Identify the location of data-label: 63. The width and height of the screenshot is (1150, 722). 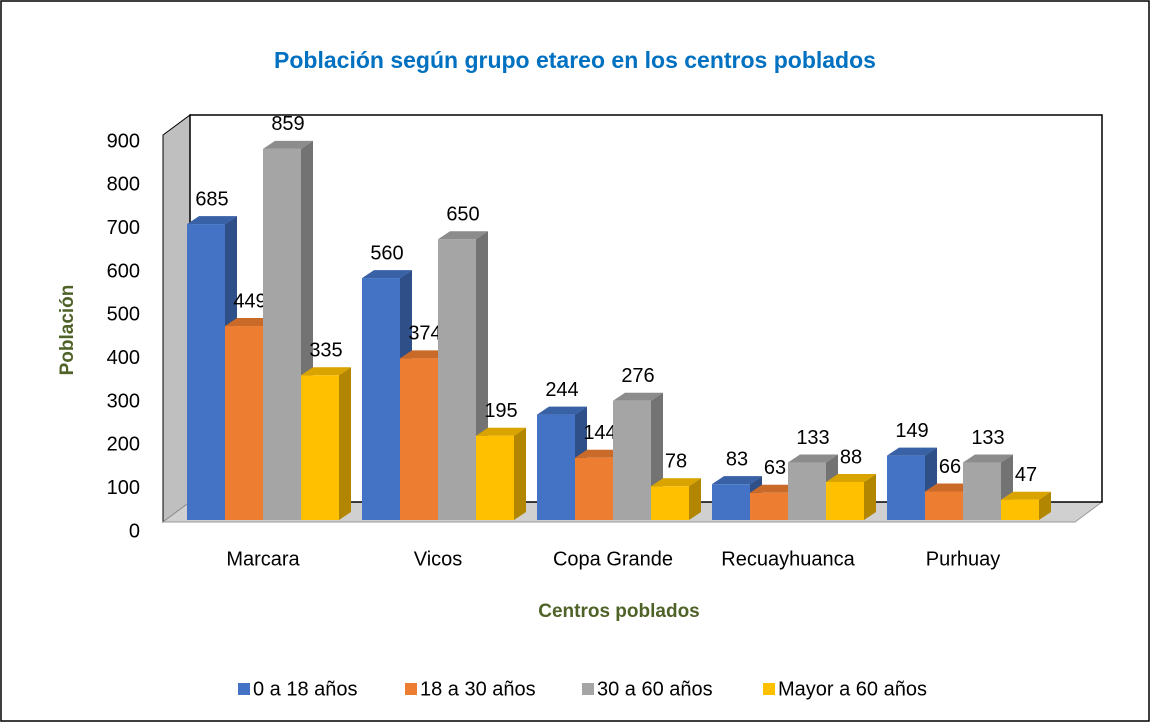
(775, 468).